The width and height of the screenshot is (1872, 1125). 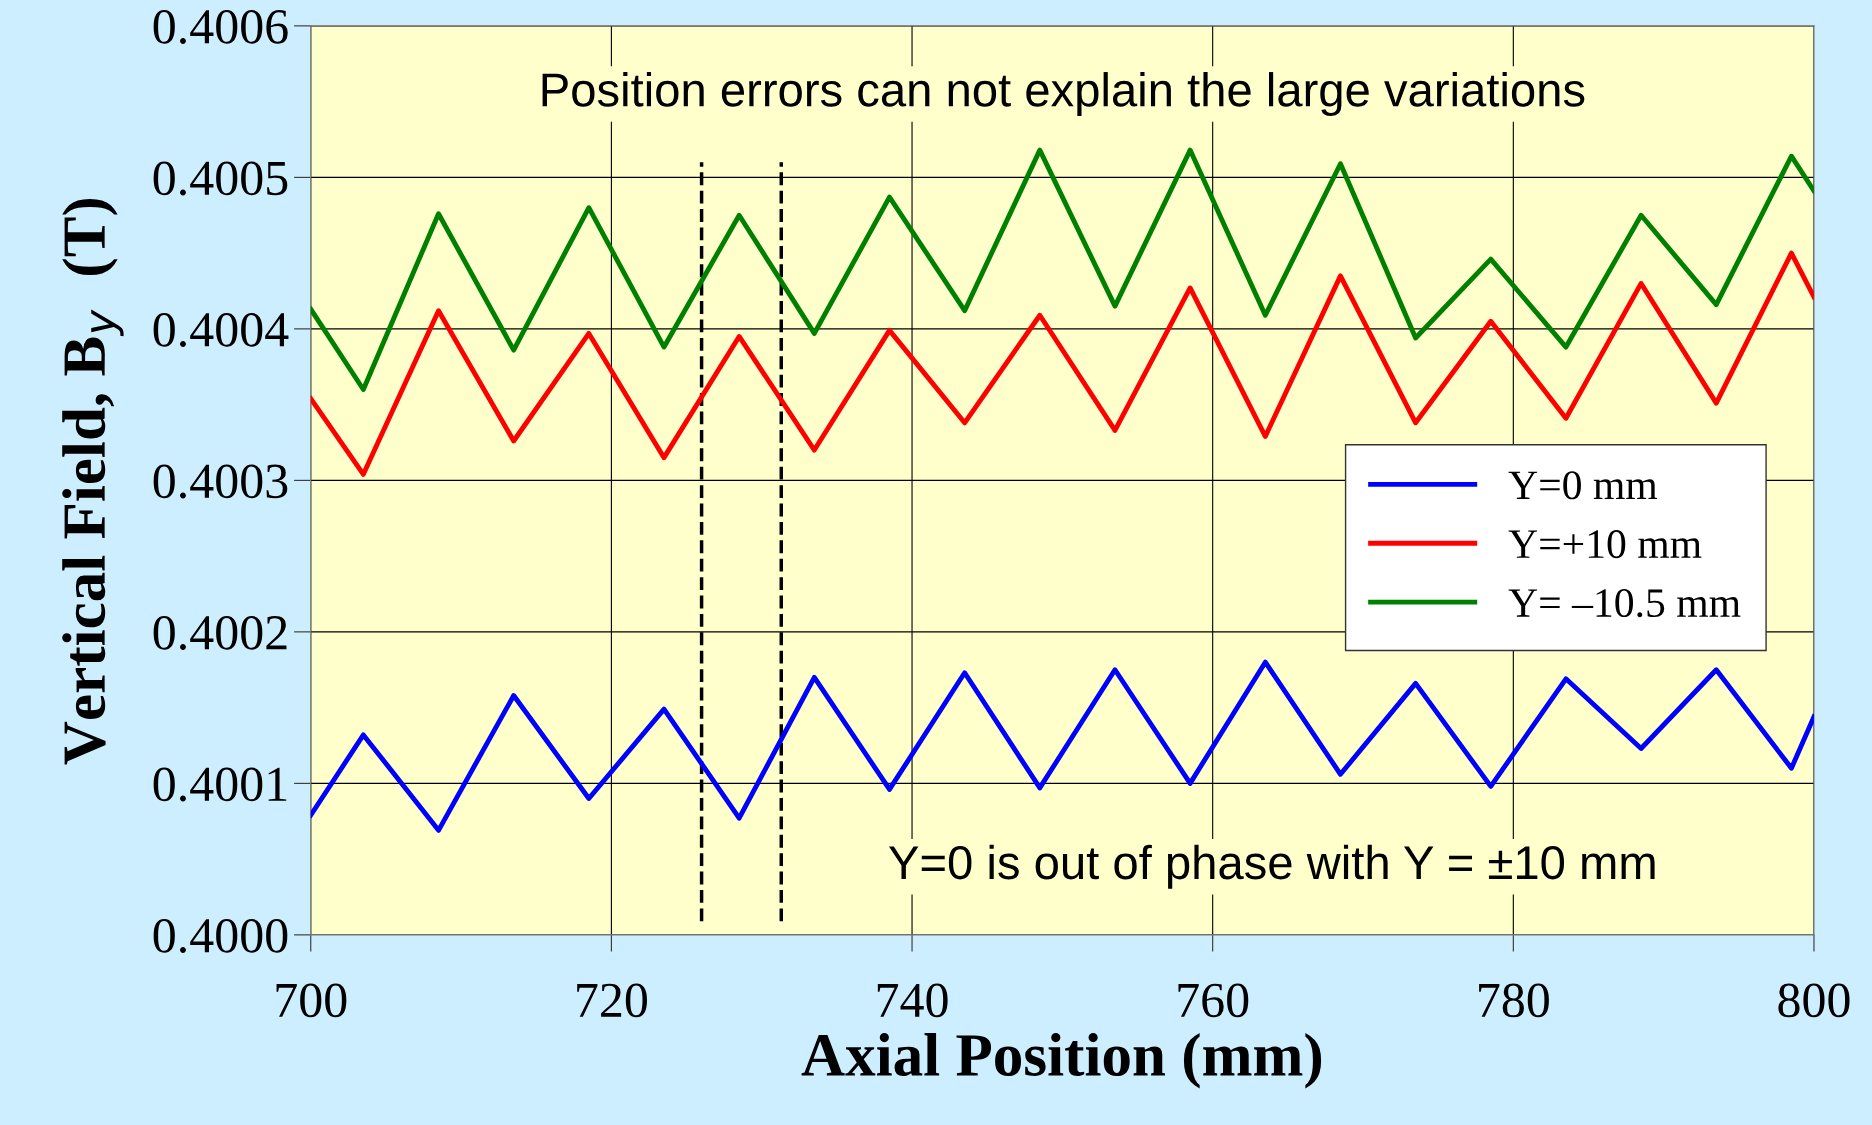 What do you see at coordinates (221, 329) in the screenshot?
I see `y-tick-label: 0.4004` at bounding box center [221, 329].